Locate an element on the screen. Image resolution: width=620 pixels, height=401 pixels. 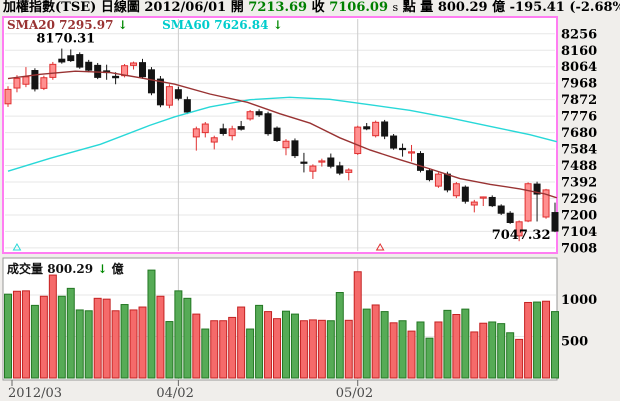
sma60-down-arrow-icon: ↓ is located at coordinates (277, 25).